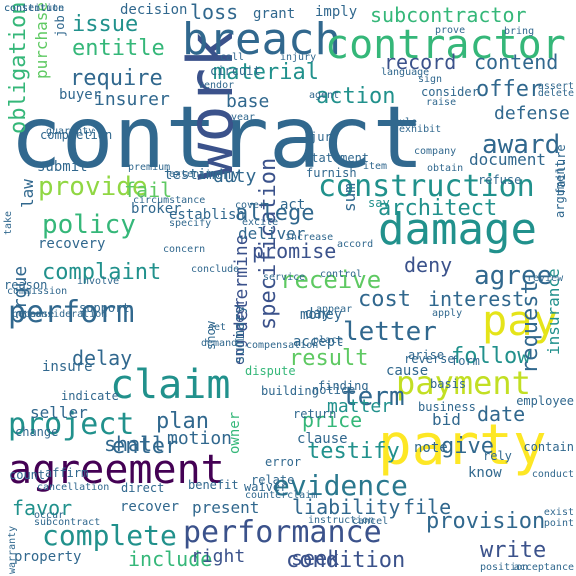  What do you see at coordinates (334, 309) in the screenshot?
I see `cloud-word: appear` at bounding box center [334, 309].